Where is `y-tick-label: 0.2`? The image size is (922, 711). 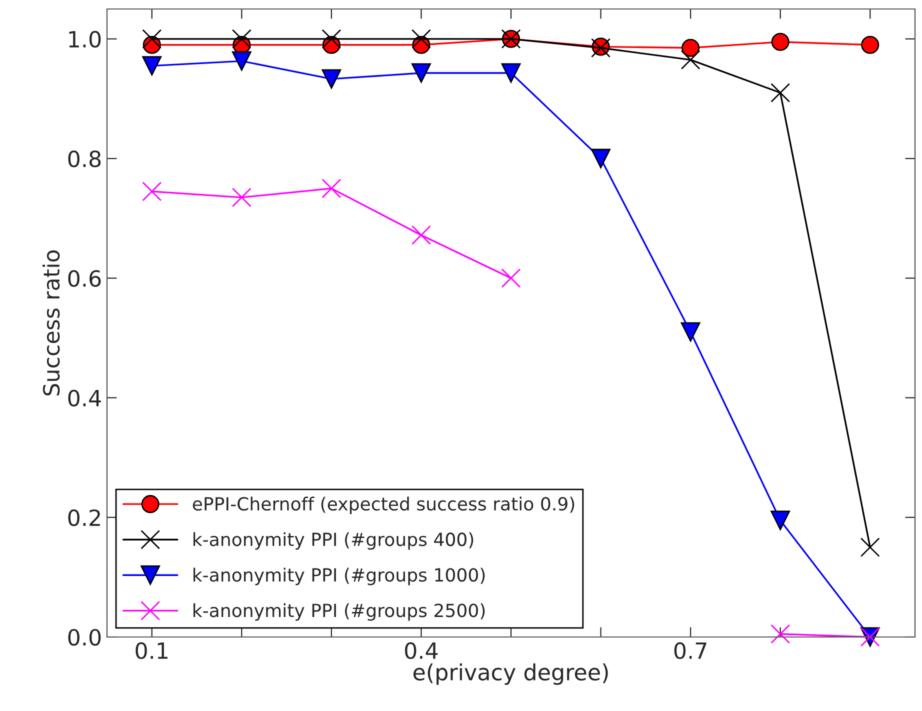 y-tick-label: 0.2 is located at coordinates (84, 517).